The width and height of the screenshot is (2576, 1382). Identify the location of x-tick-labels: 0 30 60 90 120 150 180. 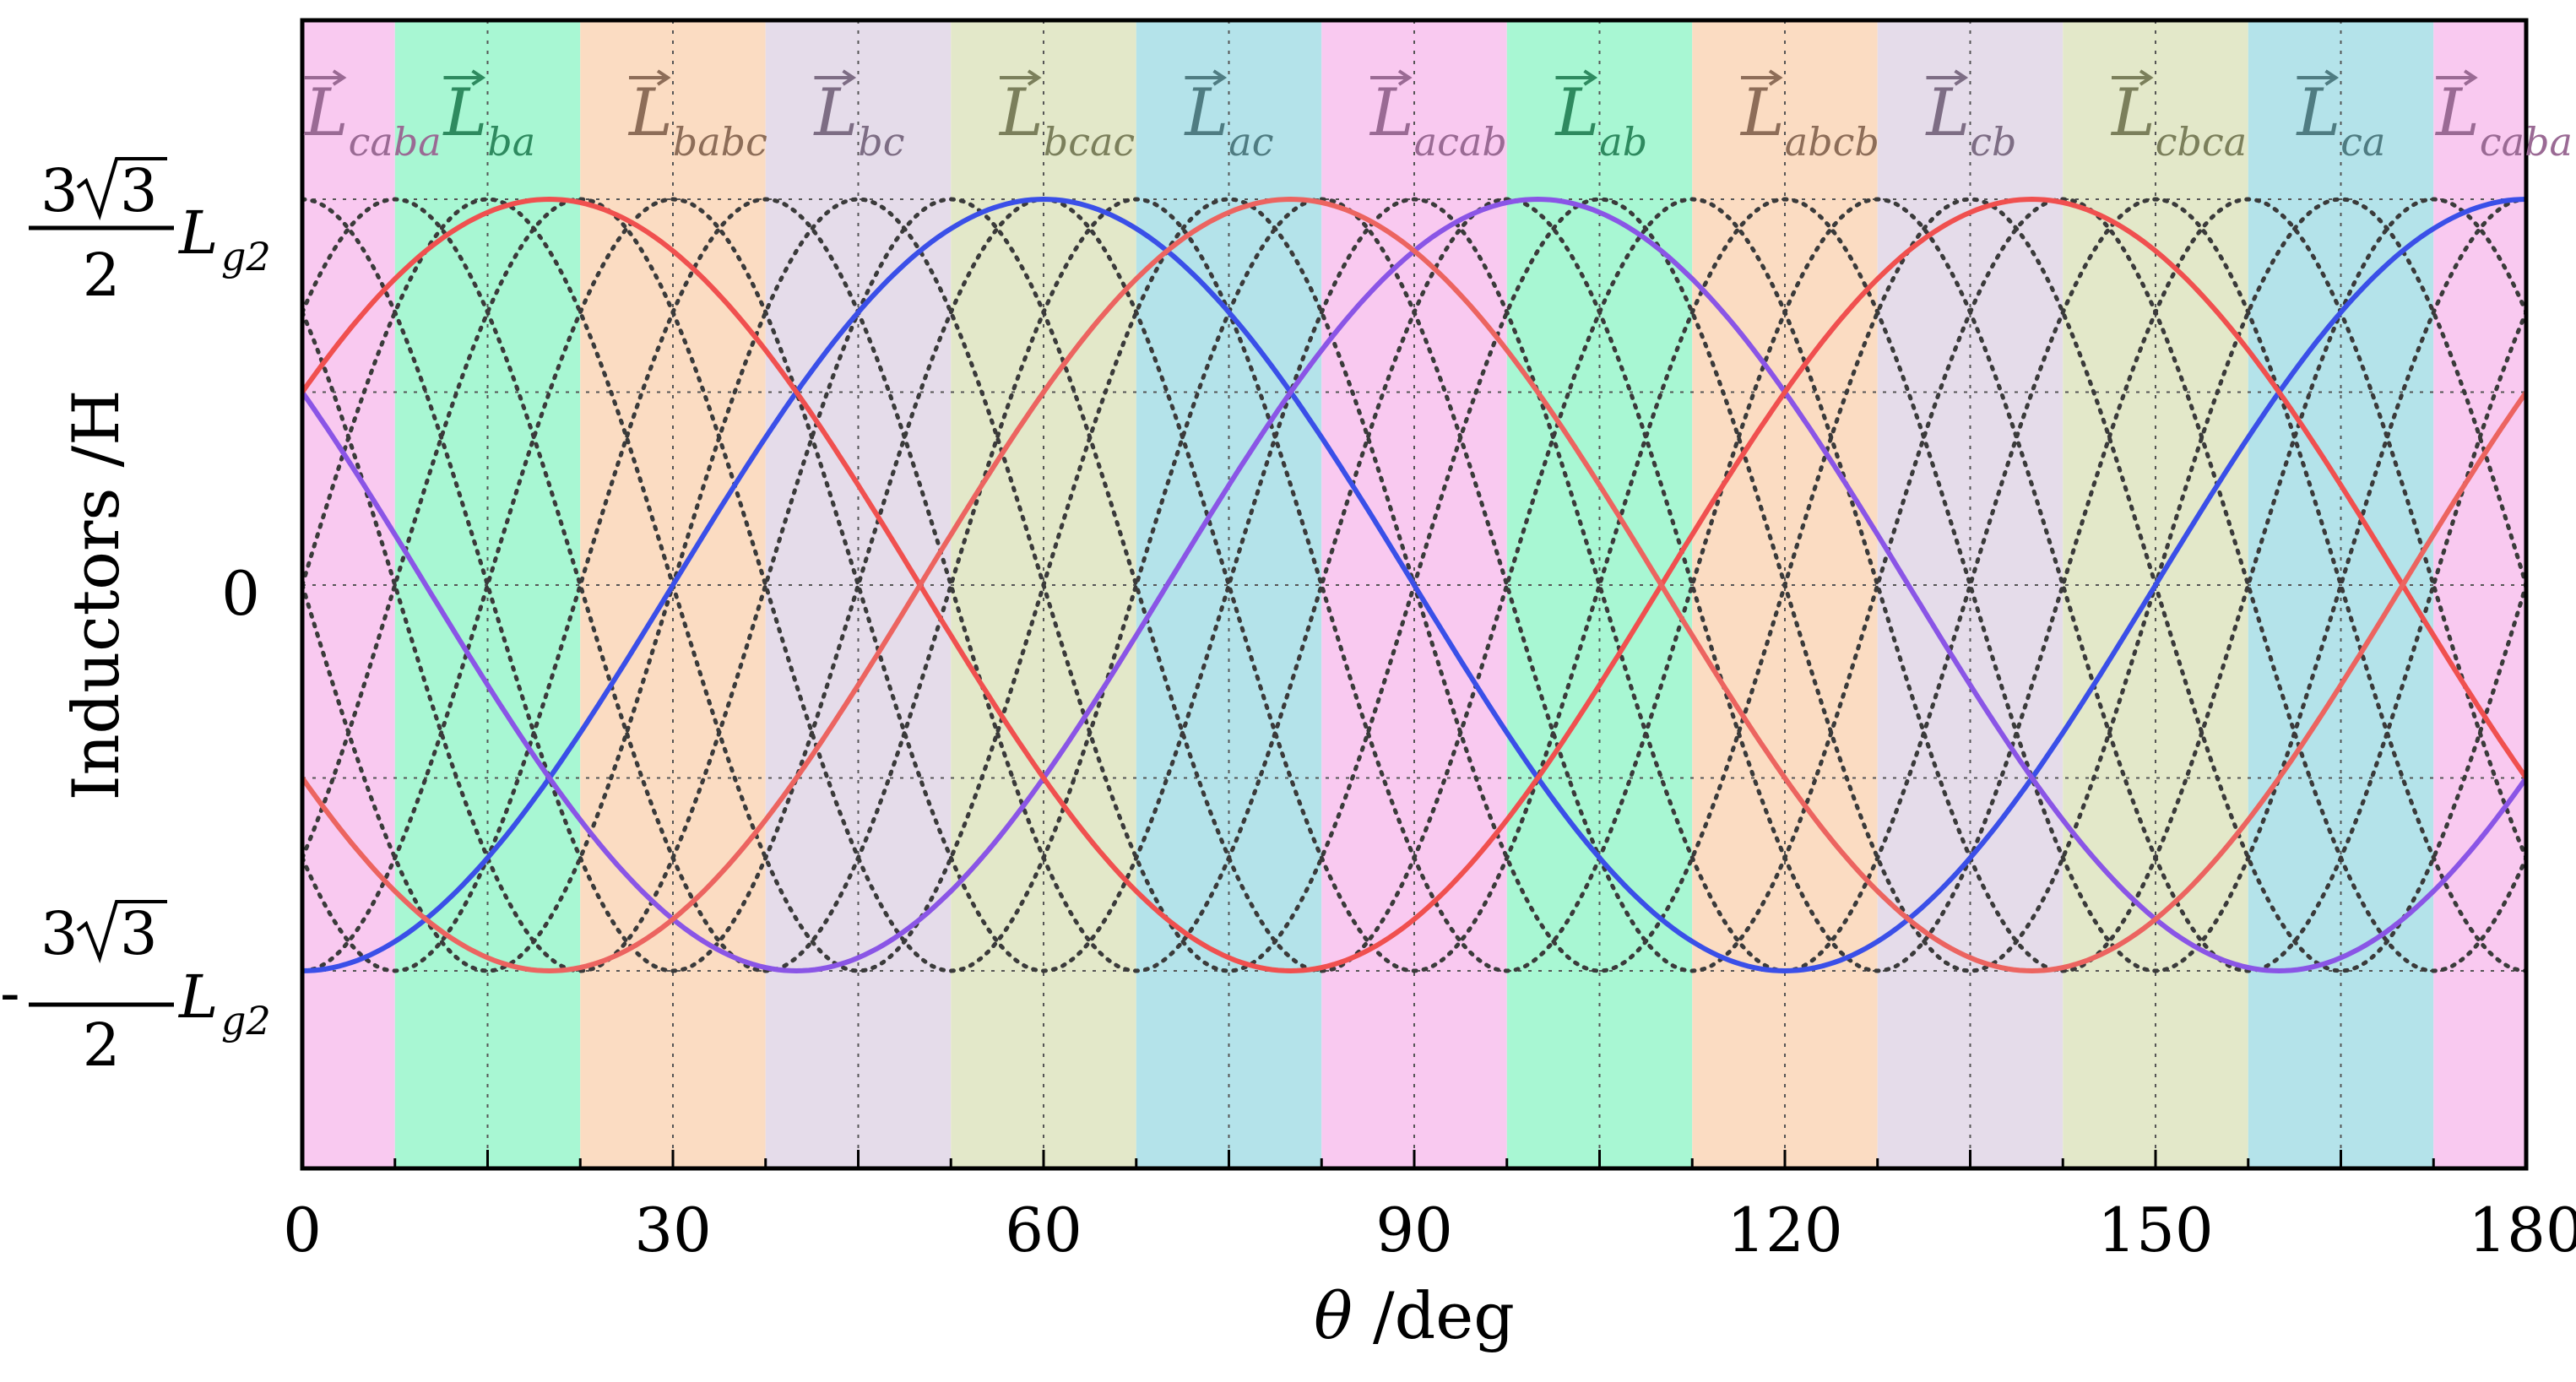
(1429, 1230).